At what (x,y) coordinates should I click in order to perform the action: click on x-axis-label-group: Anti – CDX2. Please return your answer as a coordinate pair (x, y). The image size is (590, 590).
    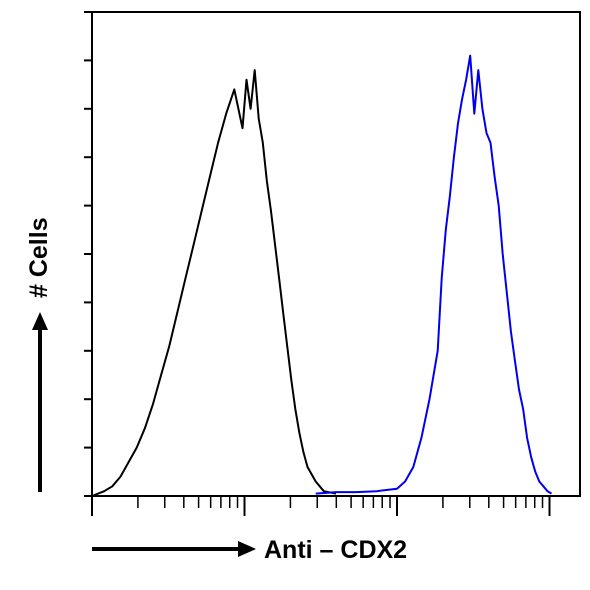
    Looking at the image, I should click on (249, 550).